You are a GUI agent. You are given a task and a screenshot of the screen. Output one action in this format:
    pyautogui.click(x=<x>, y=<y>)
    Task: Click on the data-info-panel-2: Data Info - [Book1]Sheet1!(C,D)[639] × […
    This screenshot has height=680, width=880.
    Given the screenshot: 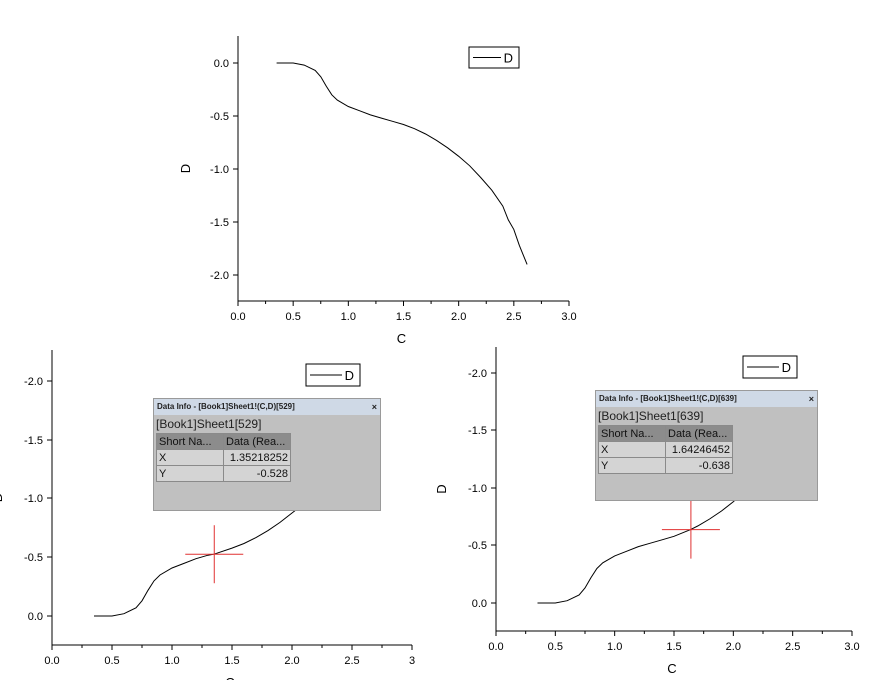 What is the action you would take?
    pyautogui.click(x=706, y=445)
    